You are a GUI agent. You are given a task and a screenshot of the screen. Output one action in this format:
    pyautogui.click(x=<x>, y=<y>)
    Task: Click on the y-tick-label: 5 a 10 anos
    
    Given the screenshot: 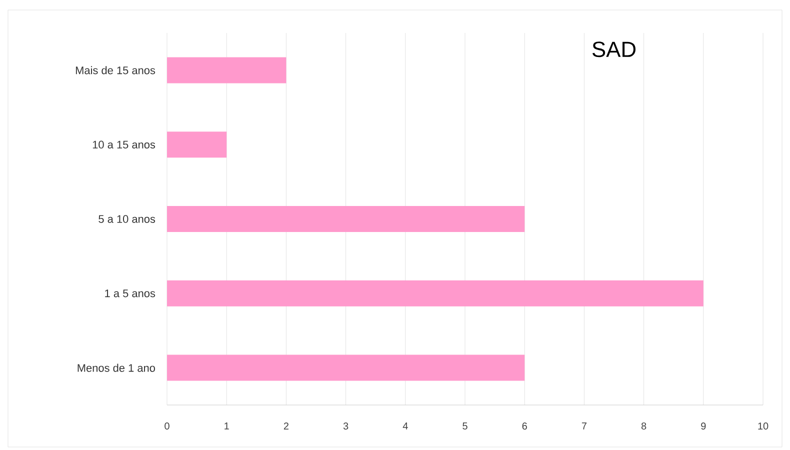 What is the action you would take?
    pyautogui.click(x=127, y=219)
    